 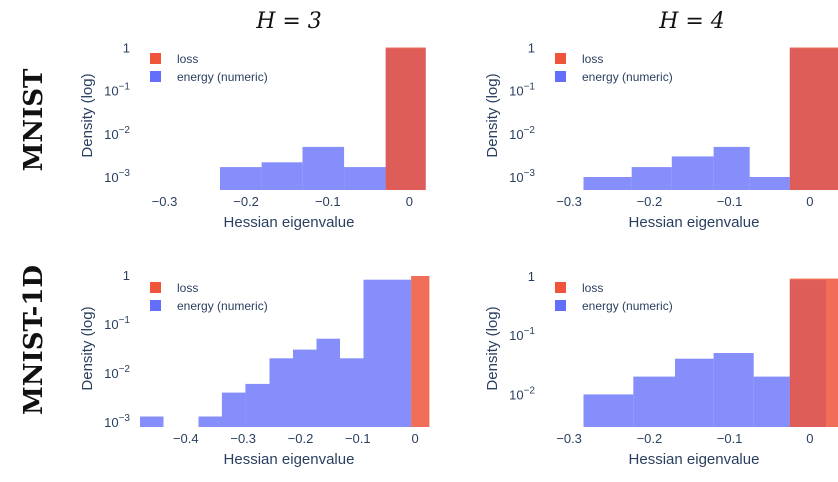 What do you see at coordinates (288, 21) in the screenshot?
I see `column-title-h3: H = 3` at bounding box center [288, 21].